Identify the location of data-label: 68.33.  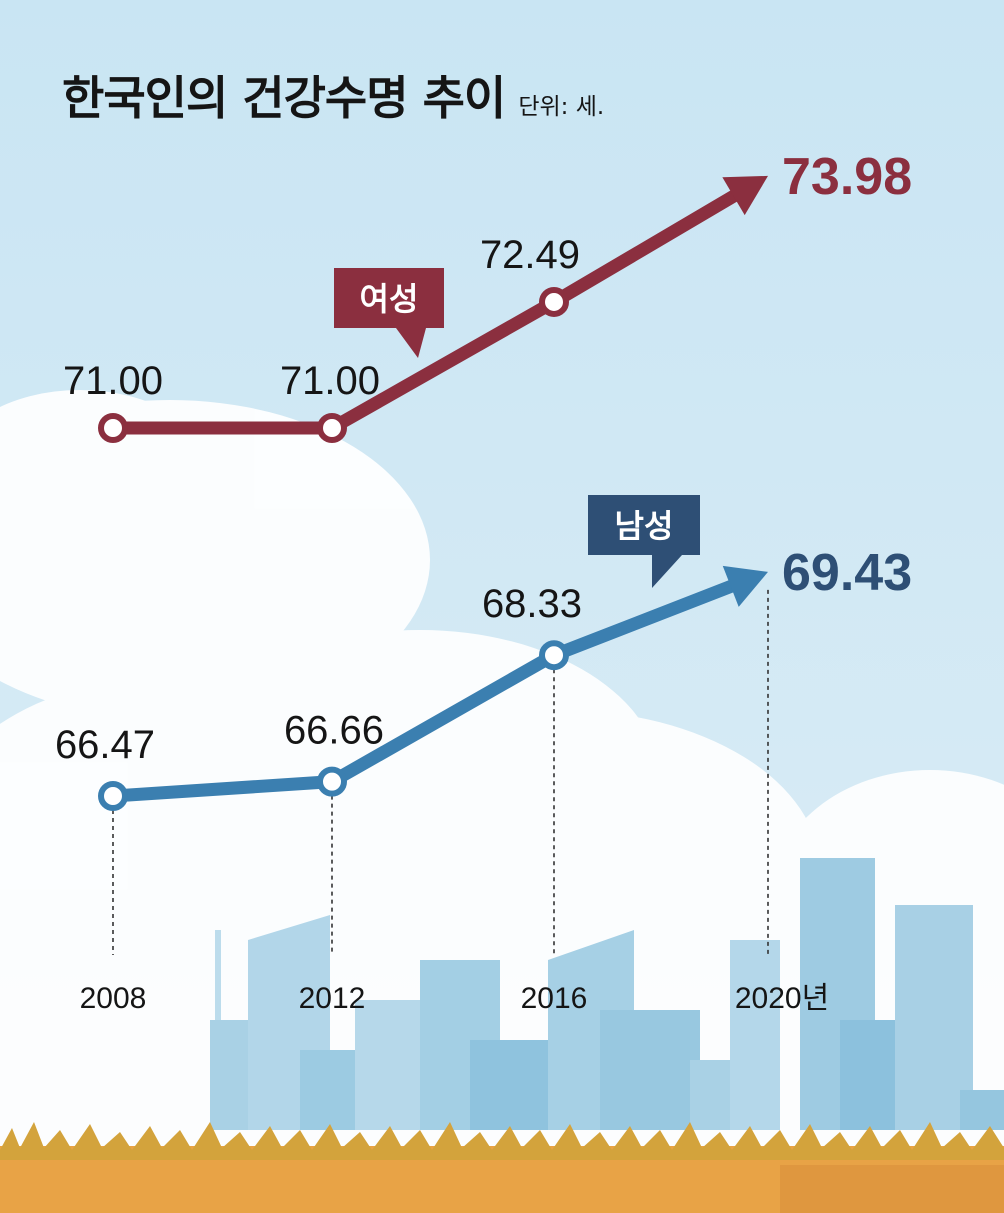
(532, 604).